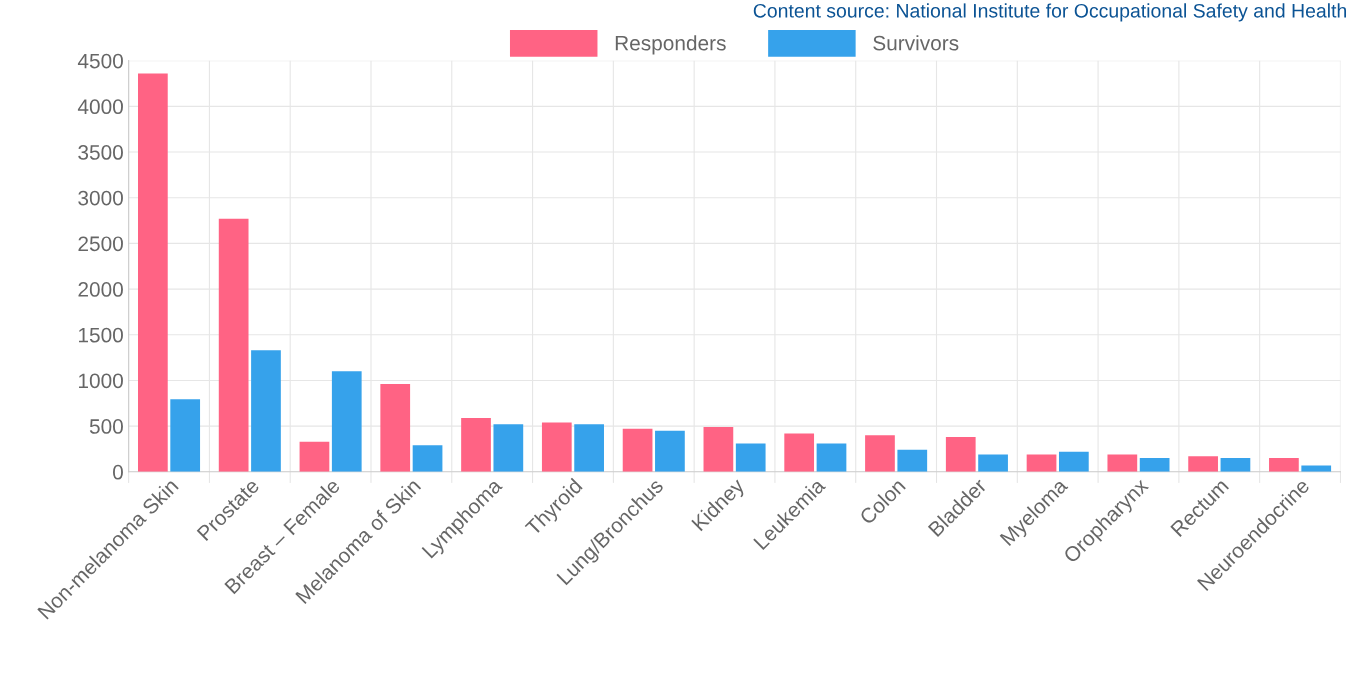 The width and height of the screenshot is (1354, 674). I want to click on y-tick-label: 2500, so click(100, 244).